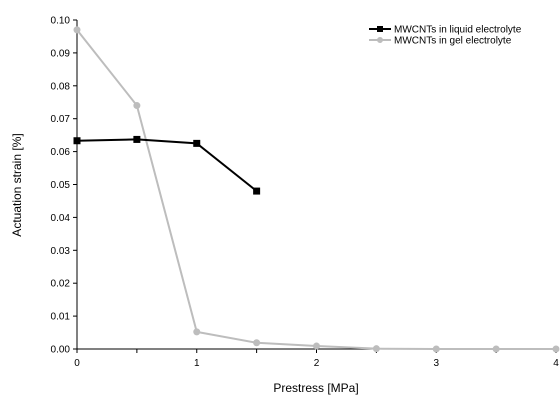 Image resolution: width=560 pixels, height=397 pixels. Describe the element at coordinates (61, 284) in the screenshot. I see `y-tick-label: 0.02` at that location.